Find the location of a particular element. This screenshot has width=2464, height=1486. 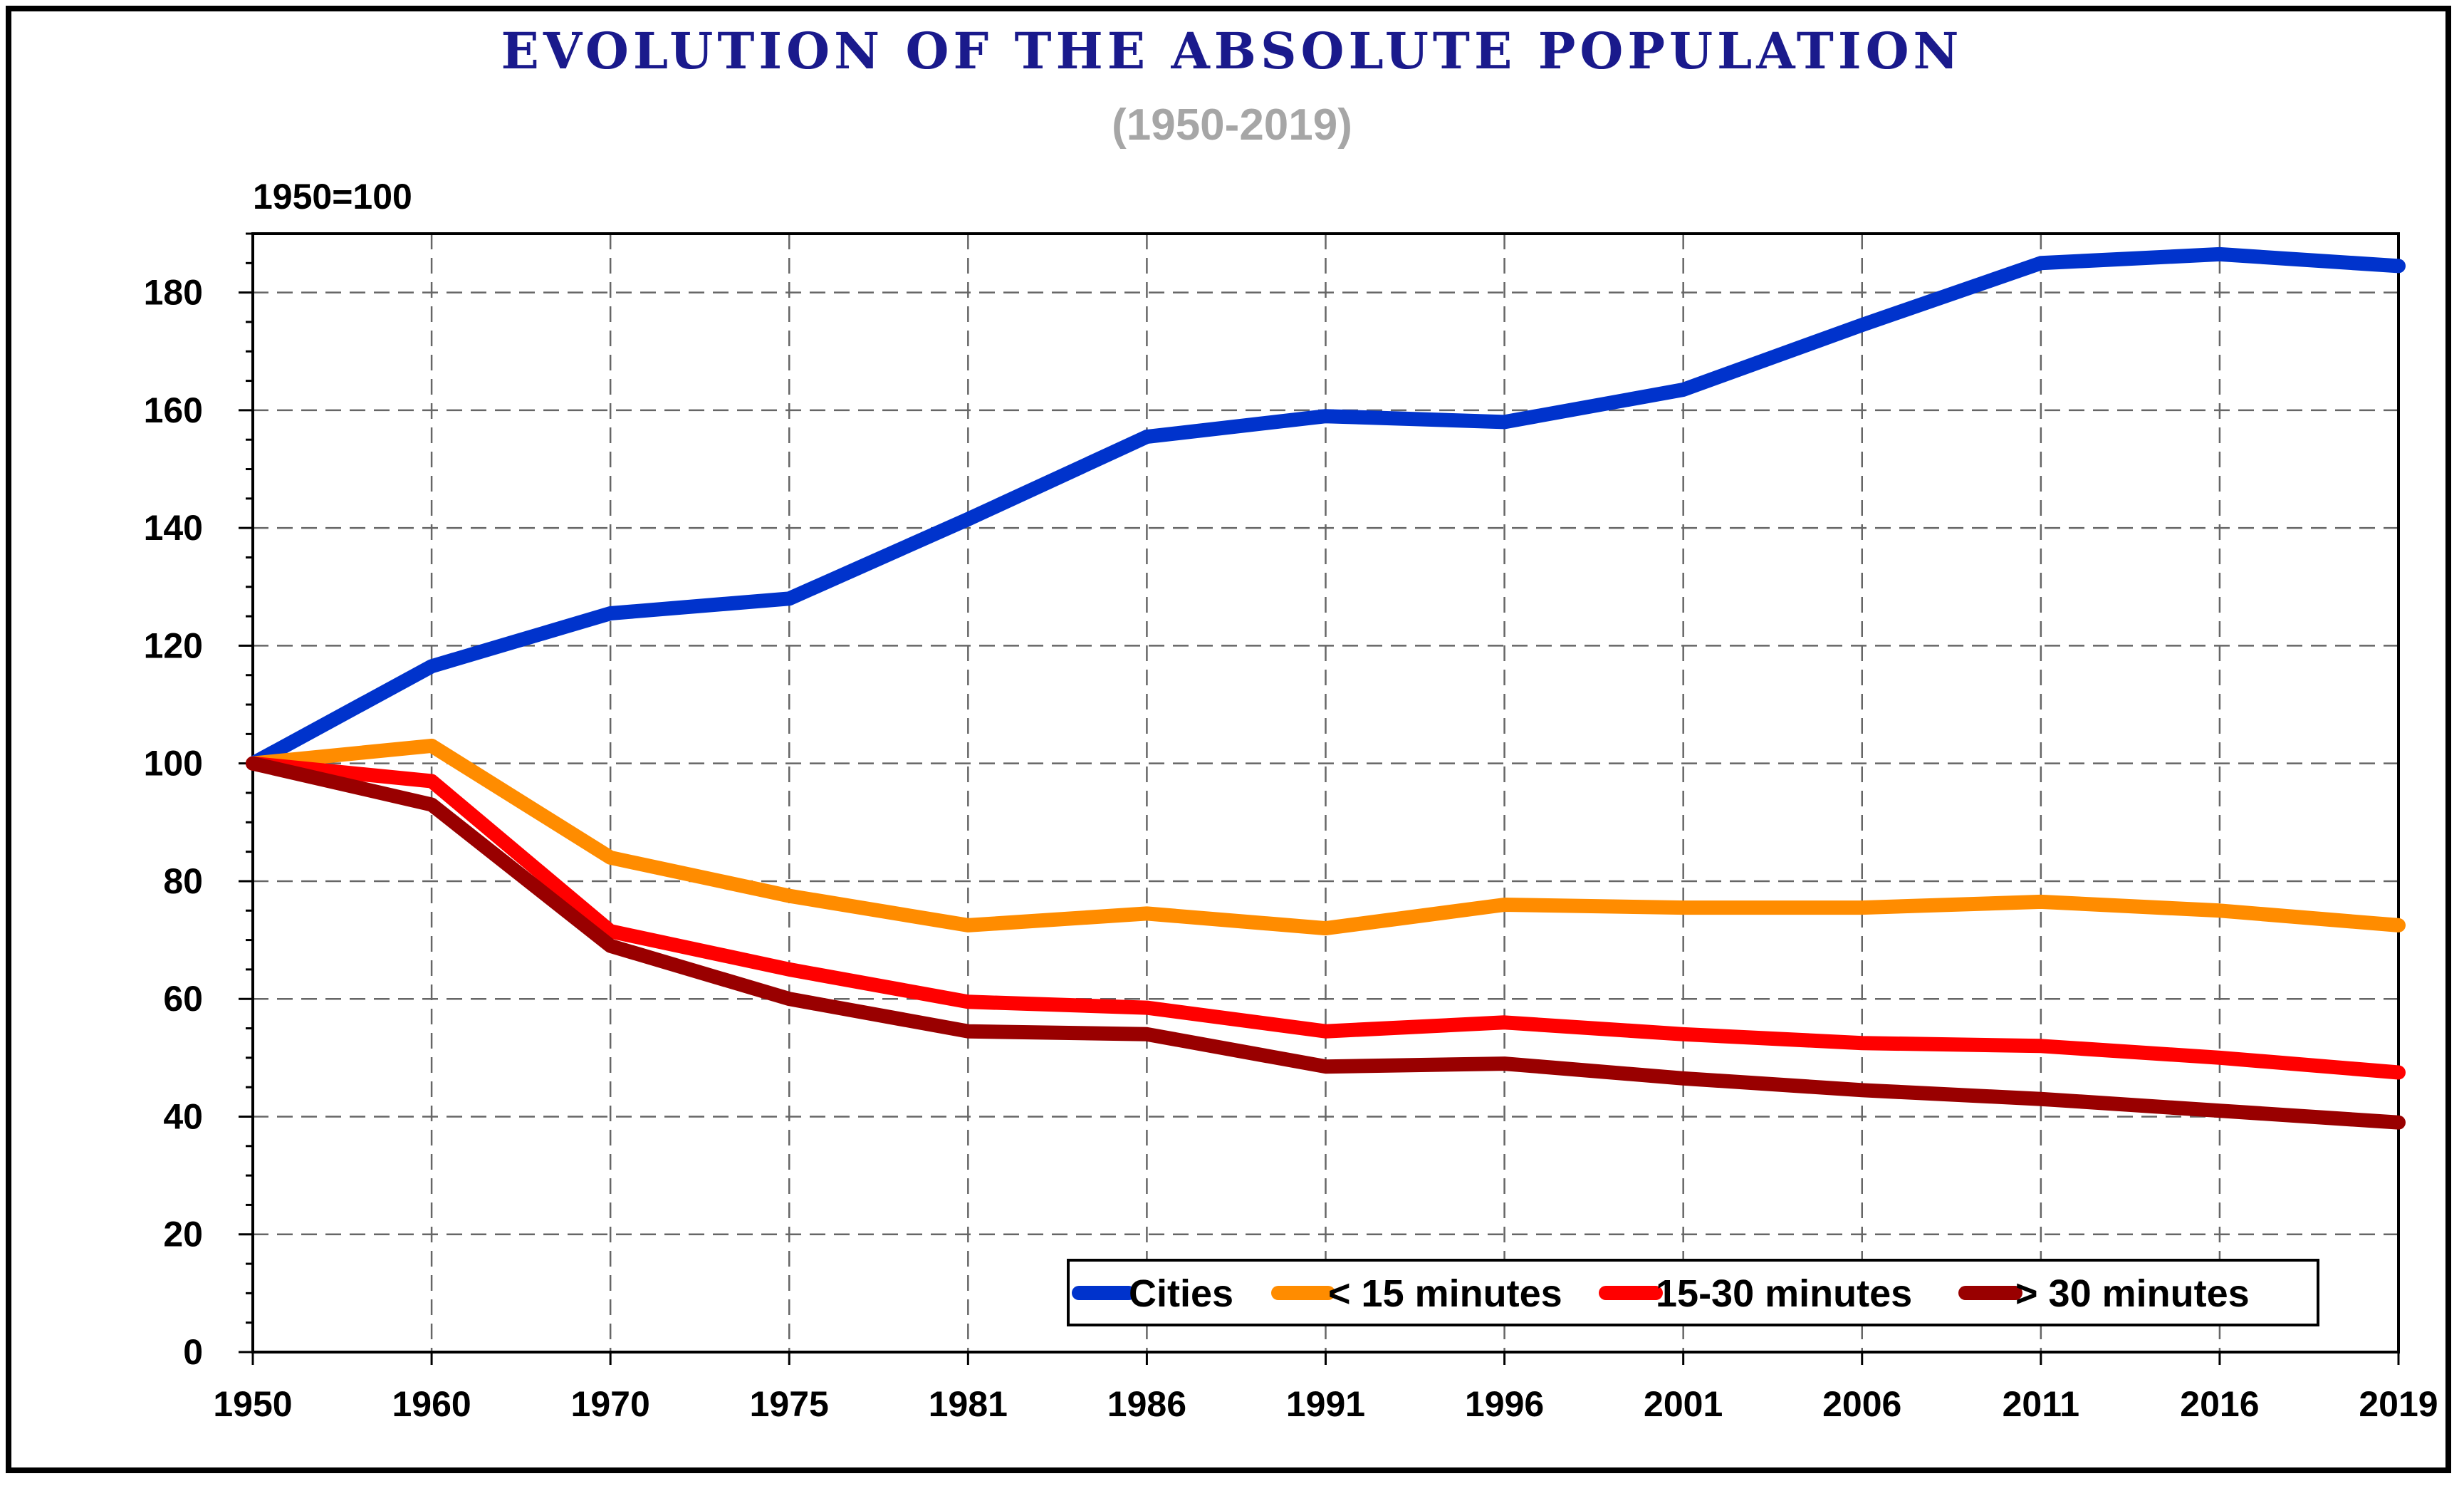

y-tick-label-0: 0 is located at coordinates (193, 1352).